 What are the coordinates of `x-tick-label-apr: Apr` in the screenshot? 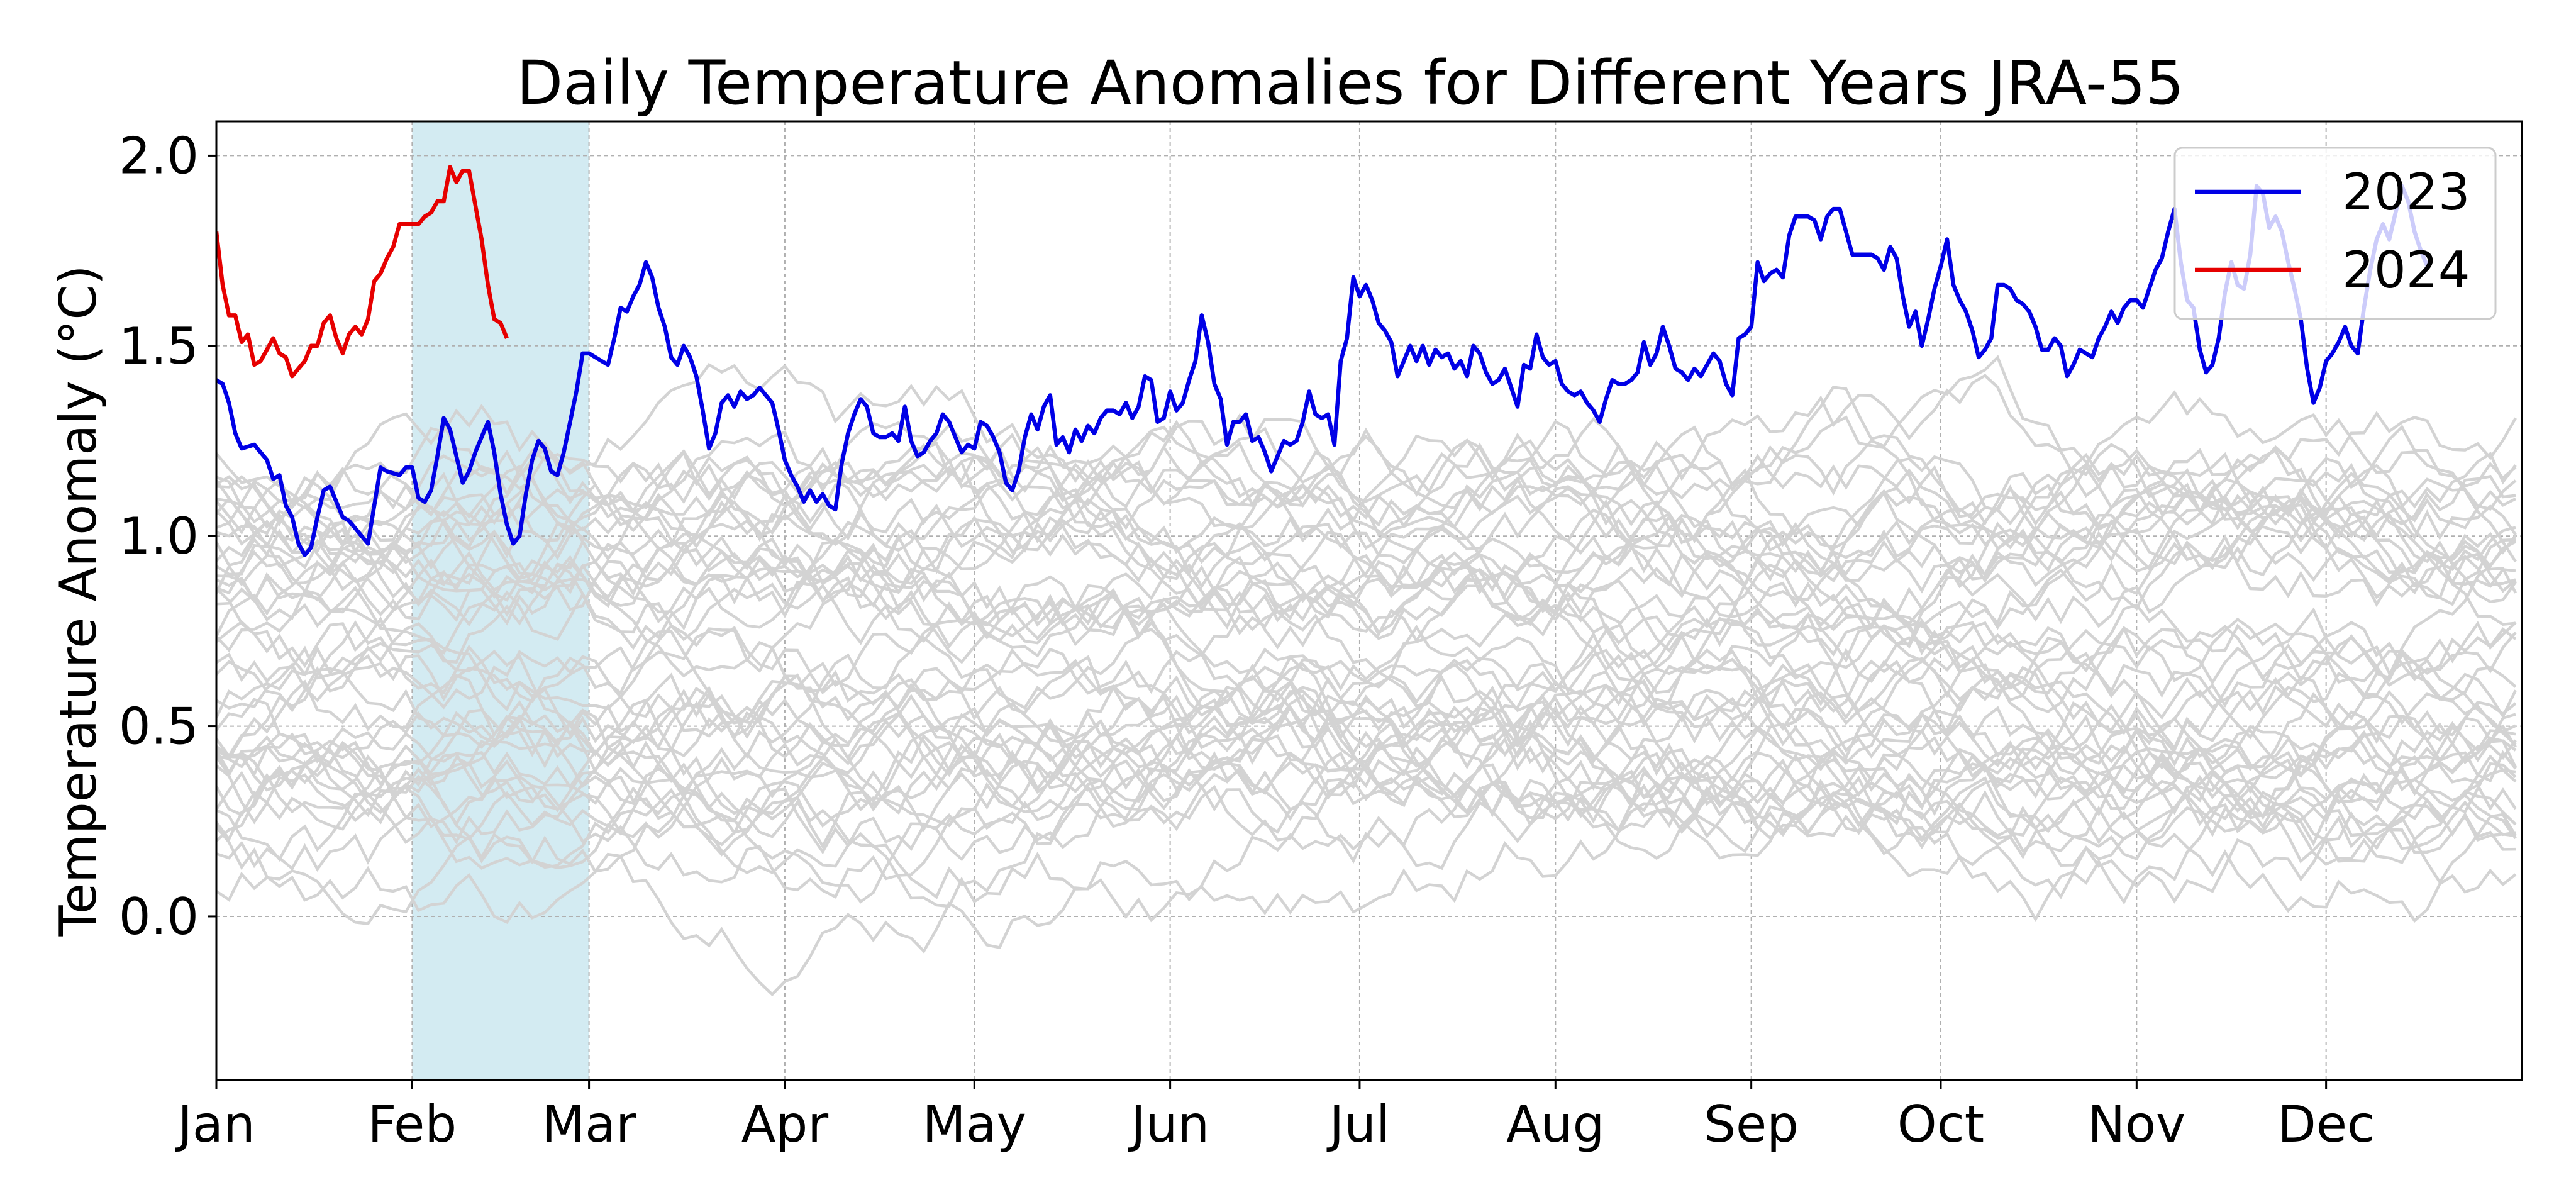 It's located at (785, 1124).